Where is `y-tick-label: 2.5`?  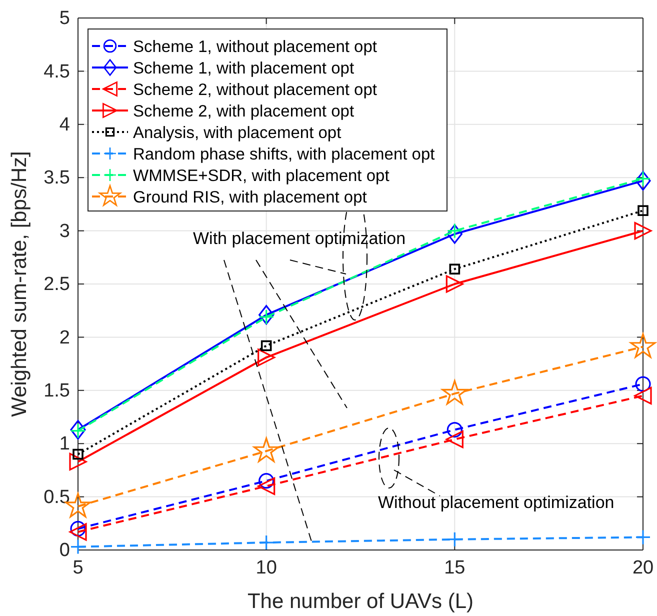
y-tick-label: 2.5 is located at coordinates (57, 285).